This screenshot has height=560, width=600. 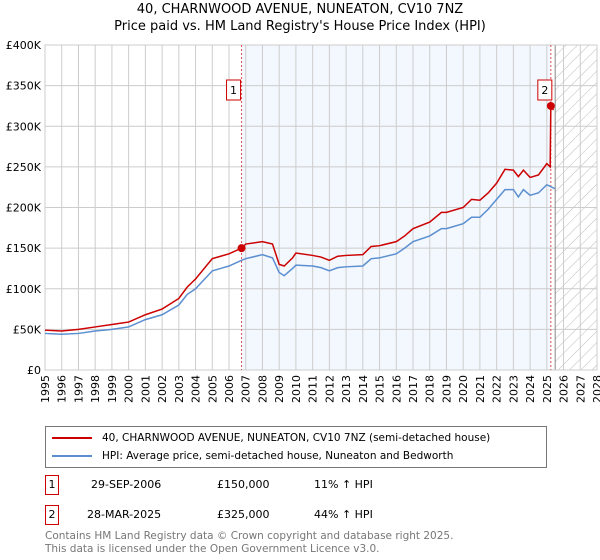 What do you see at coordinates (34, 370) in the screenshot?
I see `y-tick-label: £0` at bounding box center [34, 370].